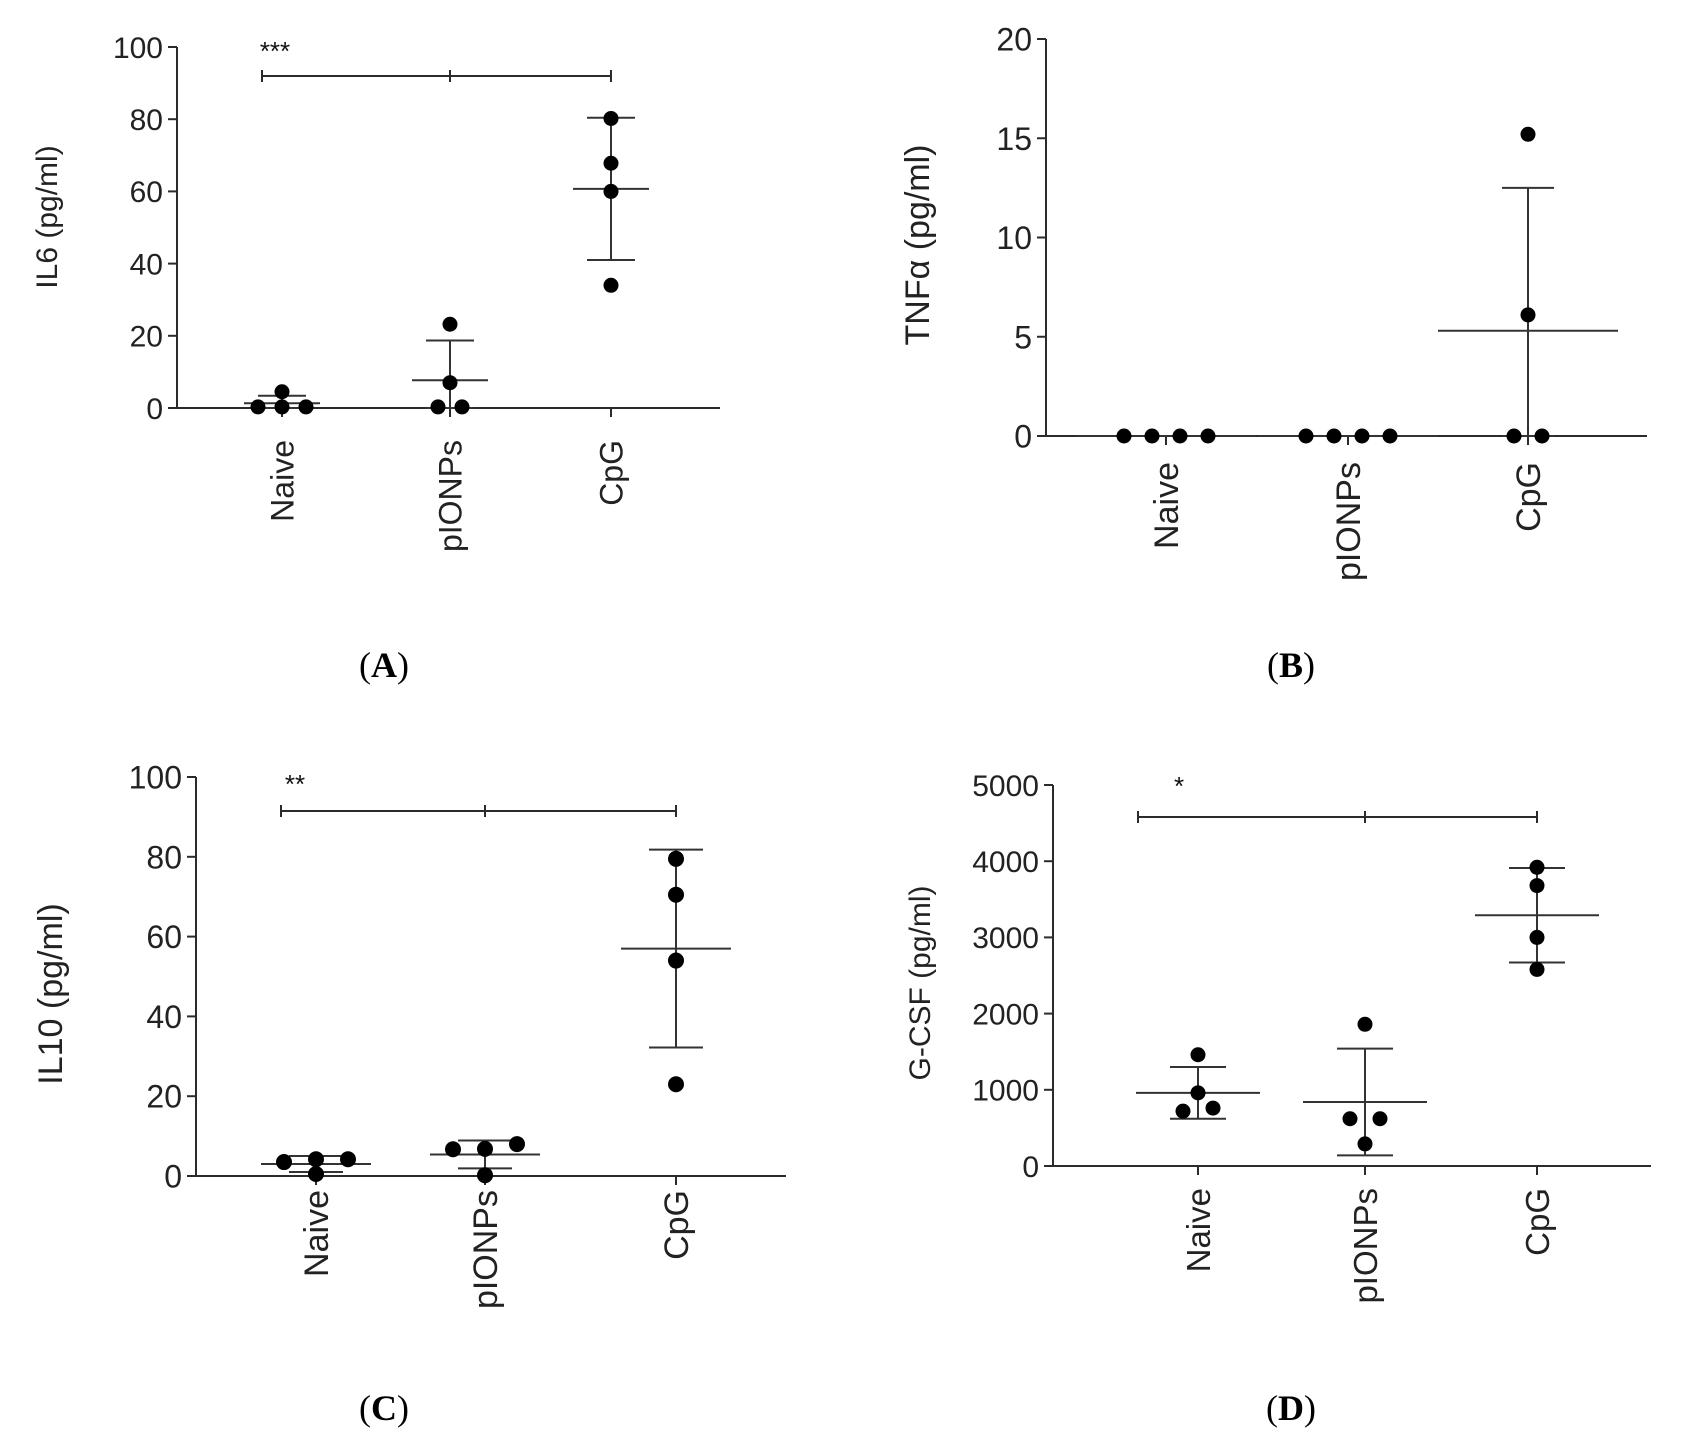 The width and height of the screenshot is (1703, 1432). Describe the element at coordinates (51, 993) in the screenshot. I see `y-axis-label: IL10 (pg/ml)` at that location.